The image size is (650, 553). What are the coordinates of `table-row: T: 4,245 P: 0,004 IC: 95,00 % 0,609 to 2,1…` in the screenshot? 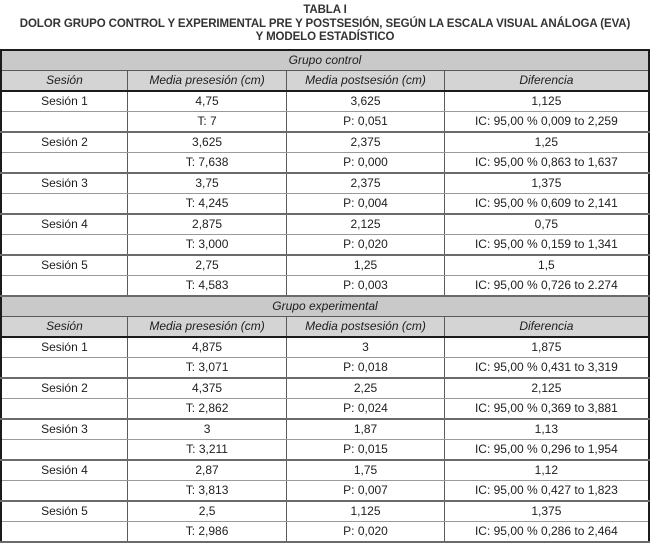 It's located at (325, 204).